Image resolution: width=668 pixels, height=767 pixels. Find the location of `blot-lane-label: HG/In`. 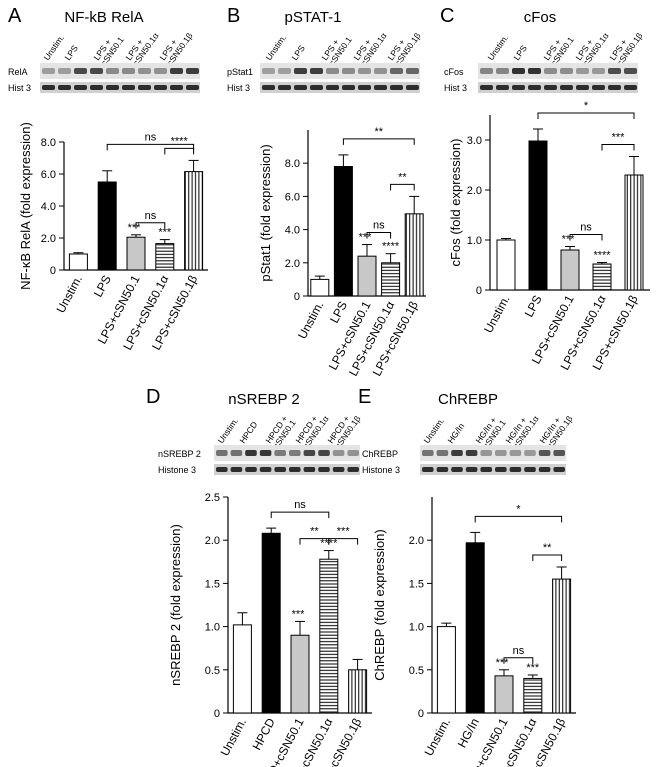

blot-lane-label: HG/In is located at coordinates (455, 433).